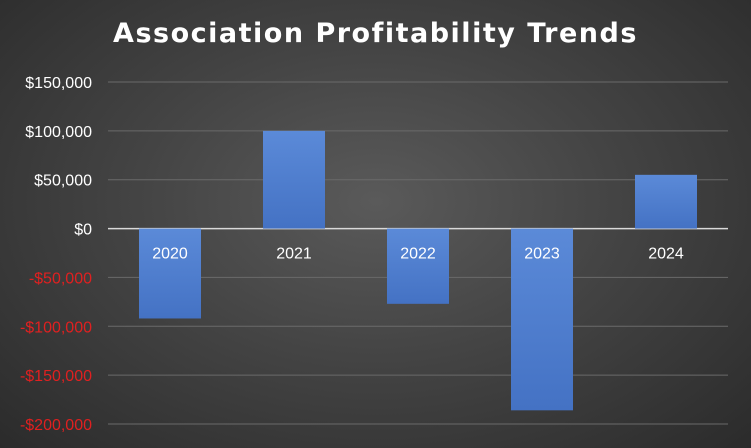 The height and width of the screenshot is (448, 751). I want to click on y-tick-label: $0, so click(83, 230).